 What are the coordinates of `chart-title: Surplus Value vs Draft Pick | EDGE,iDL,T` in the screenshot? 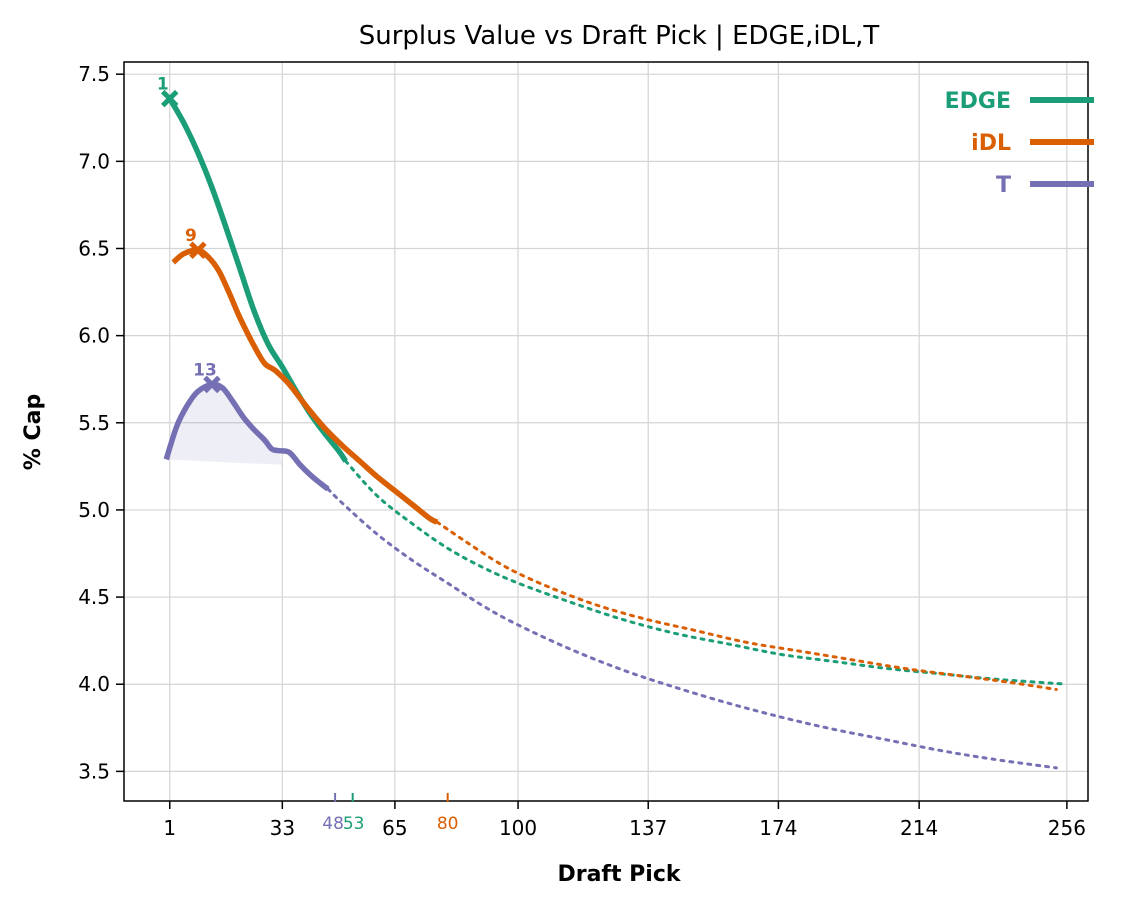 It's located at (619, 36).